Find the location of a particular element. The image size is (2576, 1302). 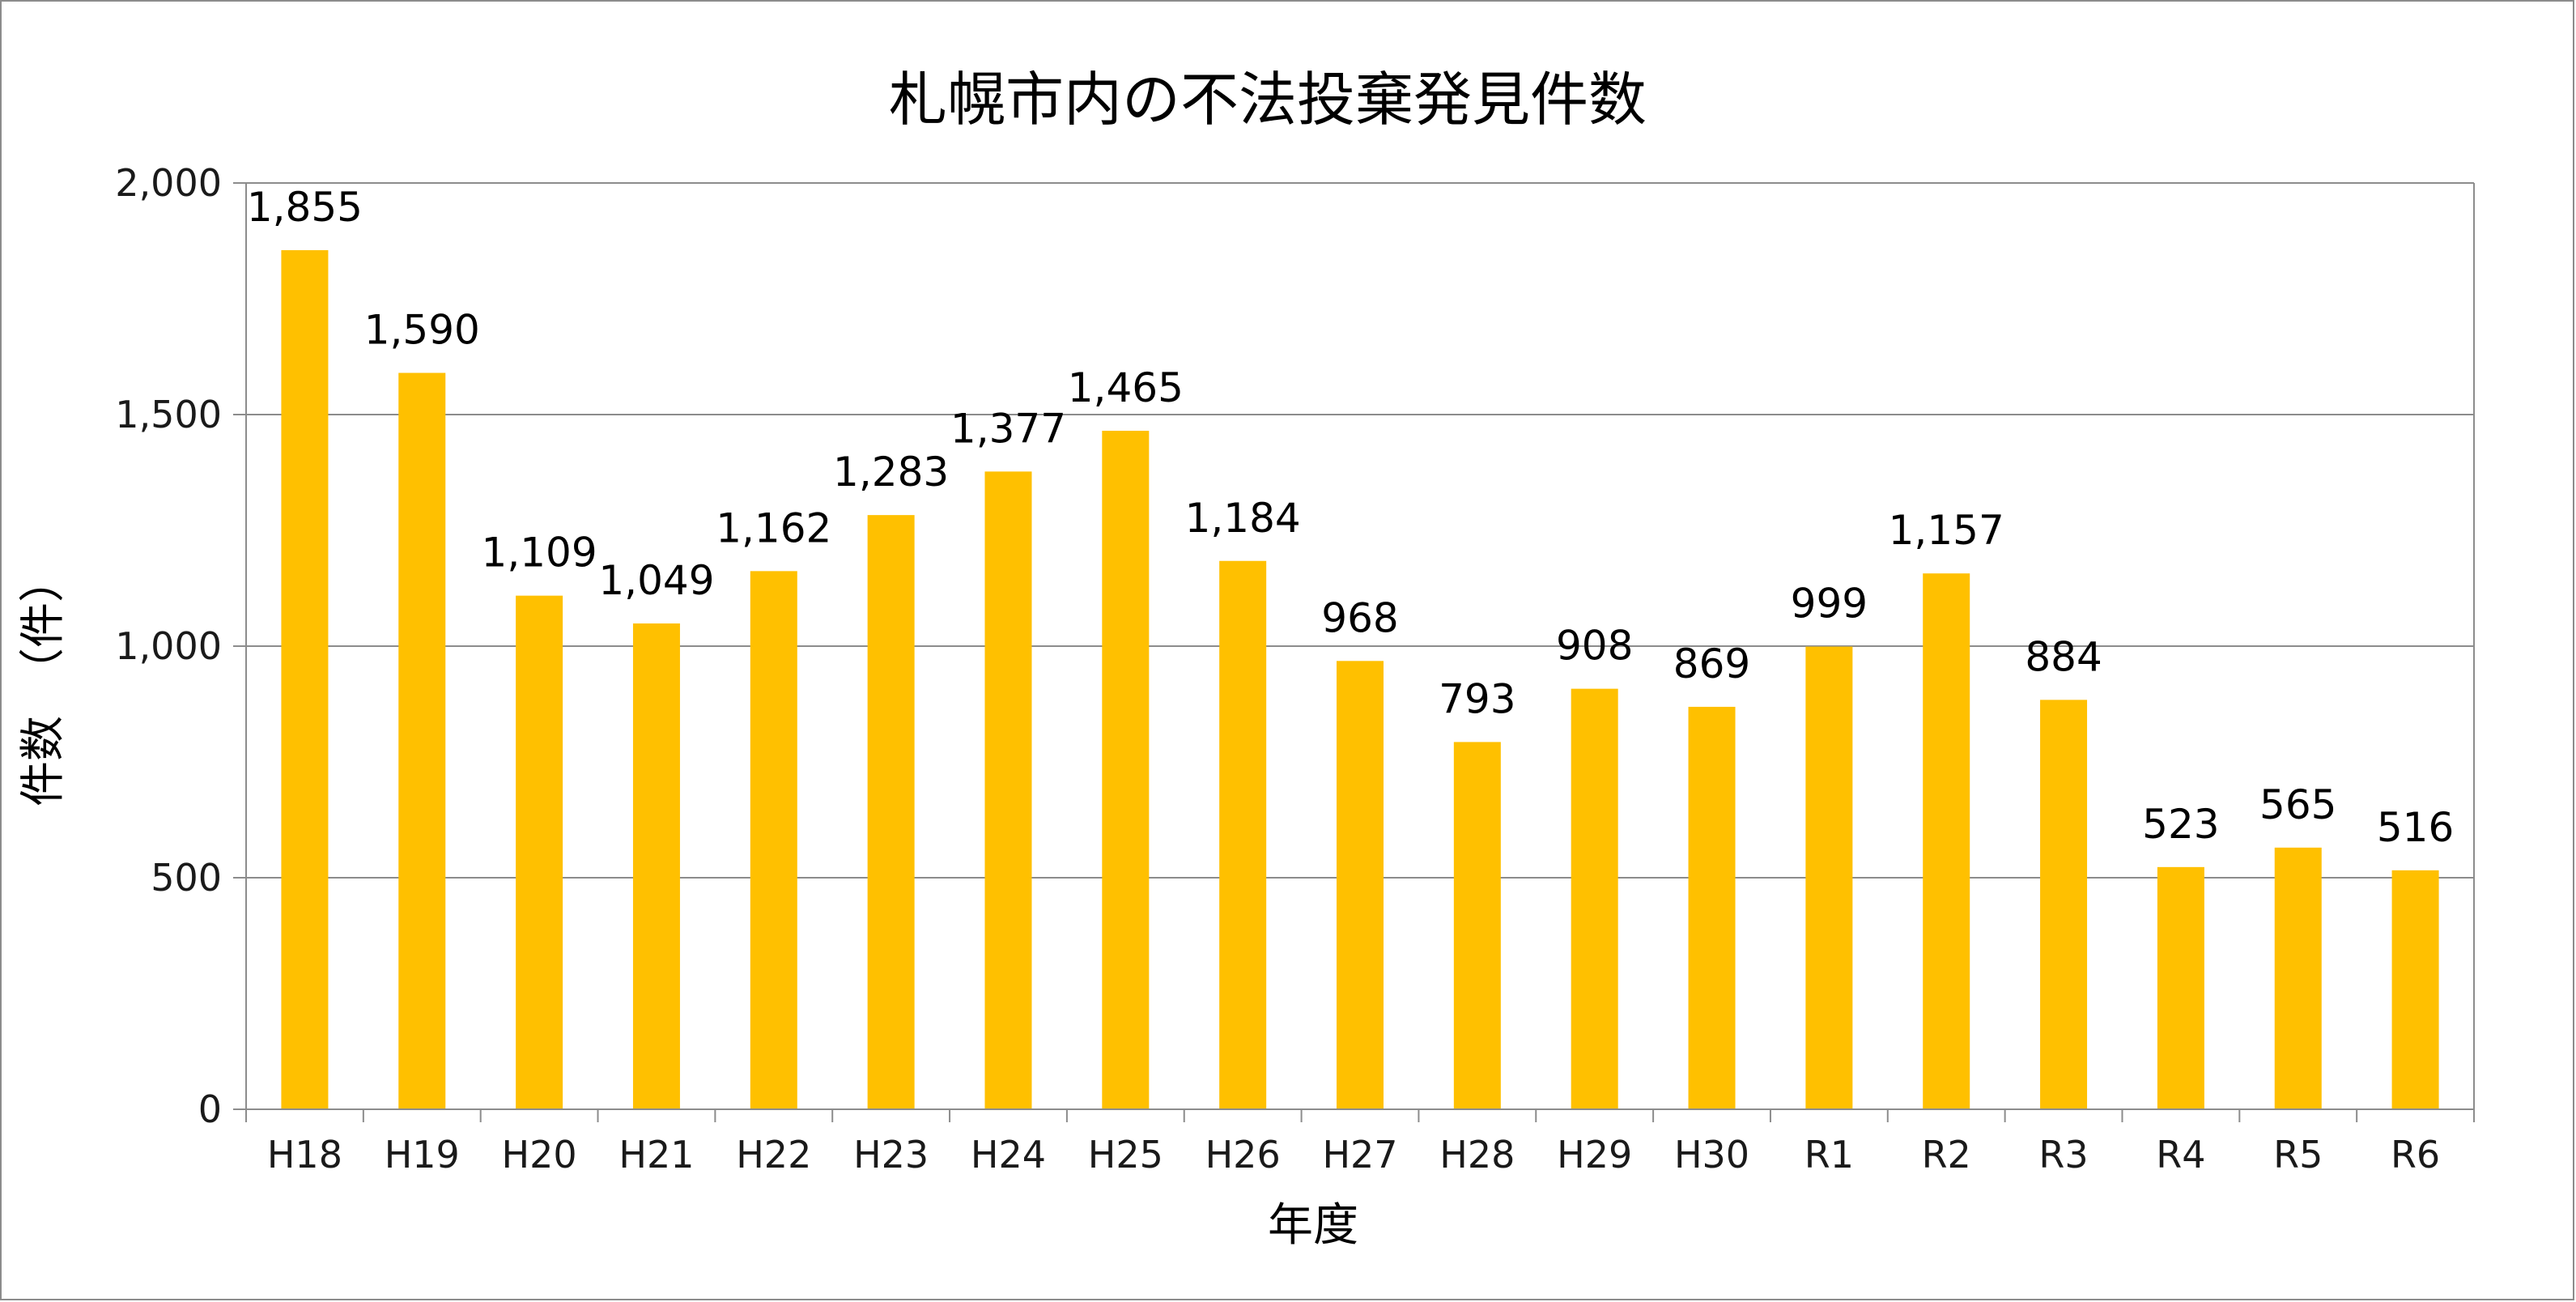

data-label-R5: 565 is located at coordinates (2297, 804).